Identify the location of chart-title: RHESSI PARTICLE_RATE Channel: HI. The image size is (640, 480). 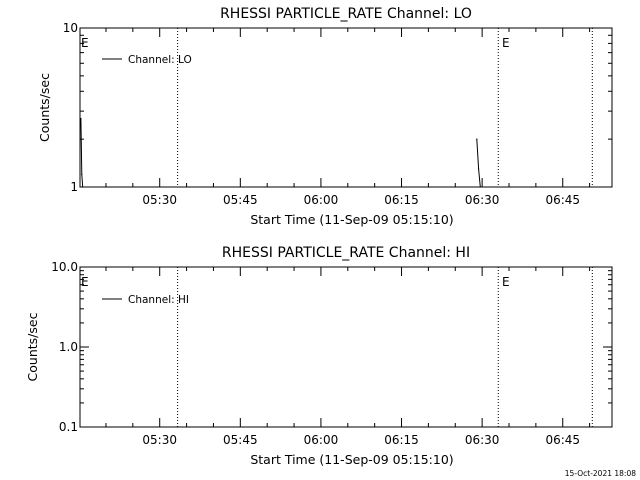
(346, 253).